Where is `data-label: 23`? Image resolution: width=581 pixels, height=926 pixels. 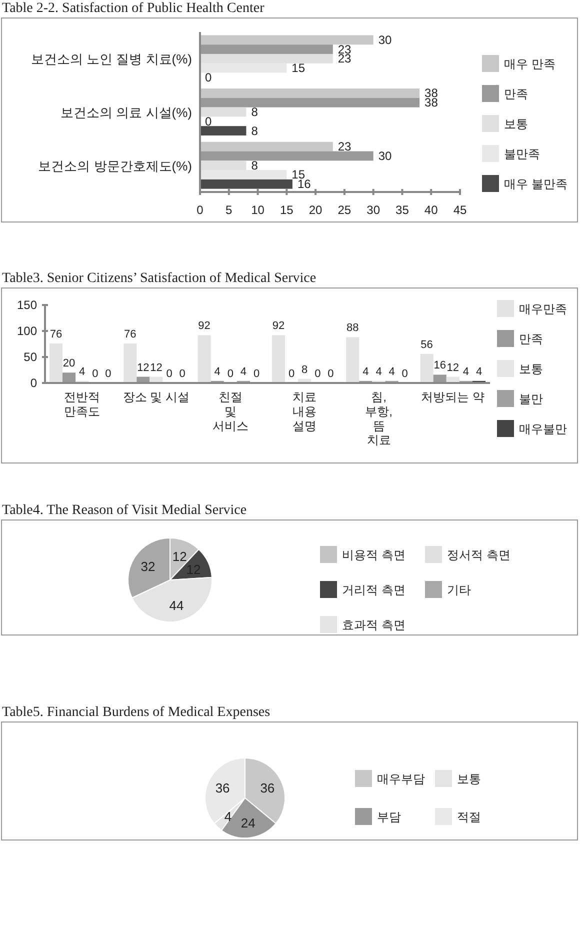
data-label: 23 is located at coordinates (345, 147).